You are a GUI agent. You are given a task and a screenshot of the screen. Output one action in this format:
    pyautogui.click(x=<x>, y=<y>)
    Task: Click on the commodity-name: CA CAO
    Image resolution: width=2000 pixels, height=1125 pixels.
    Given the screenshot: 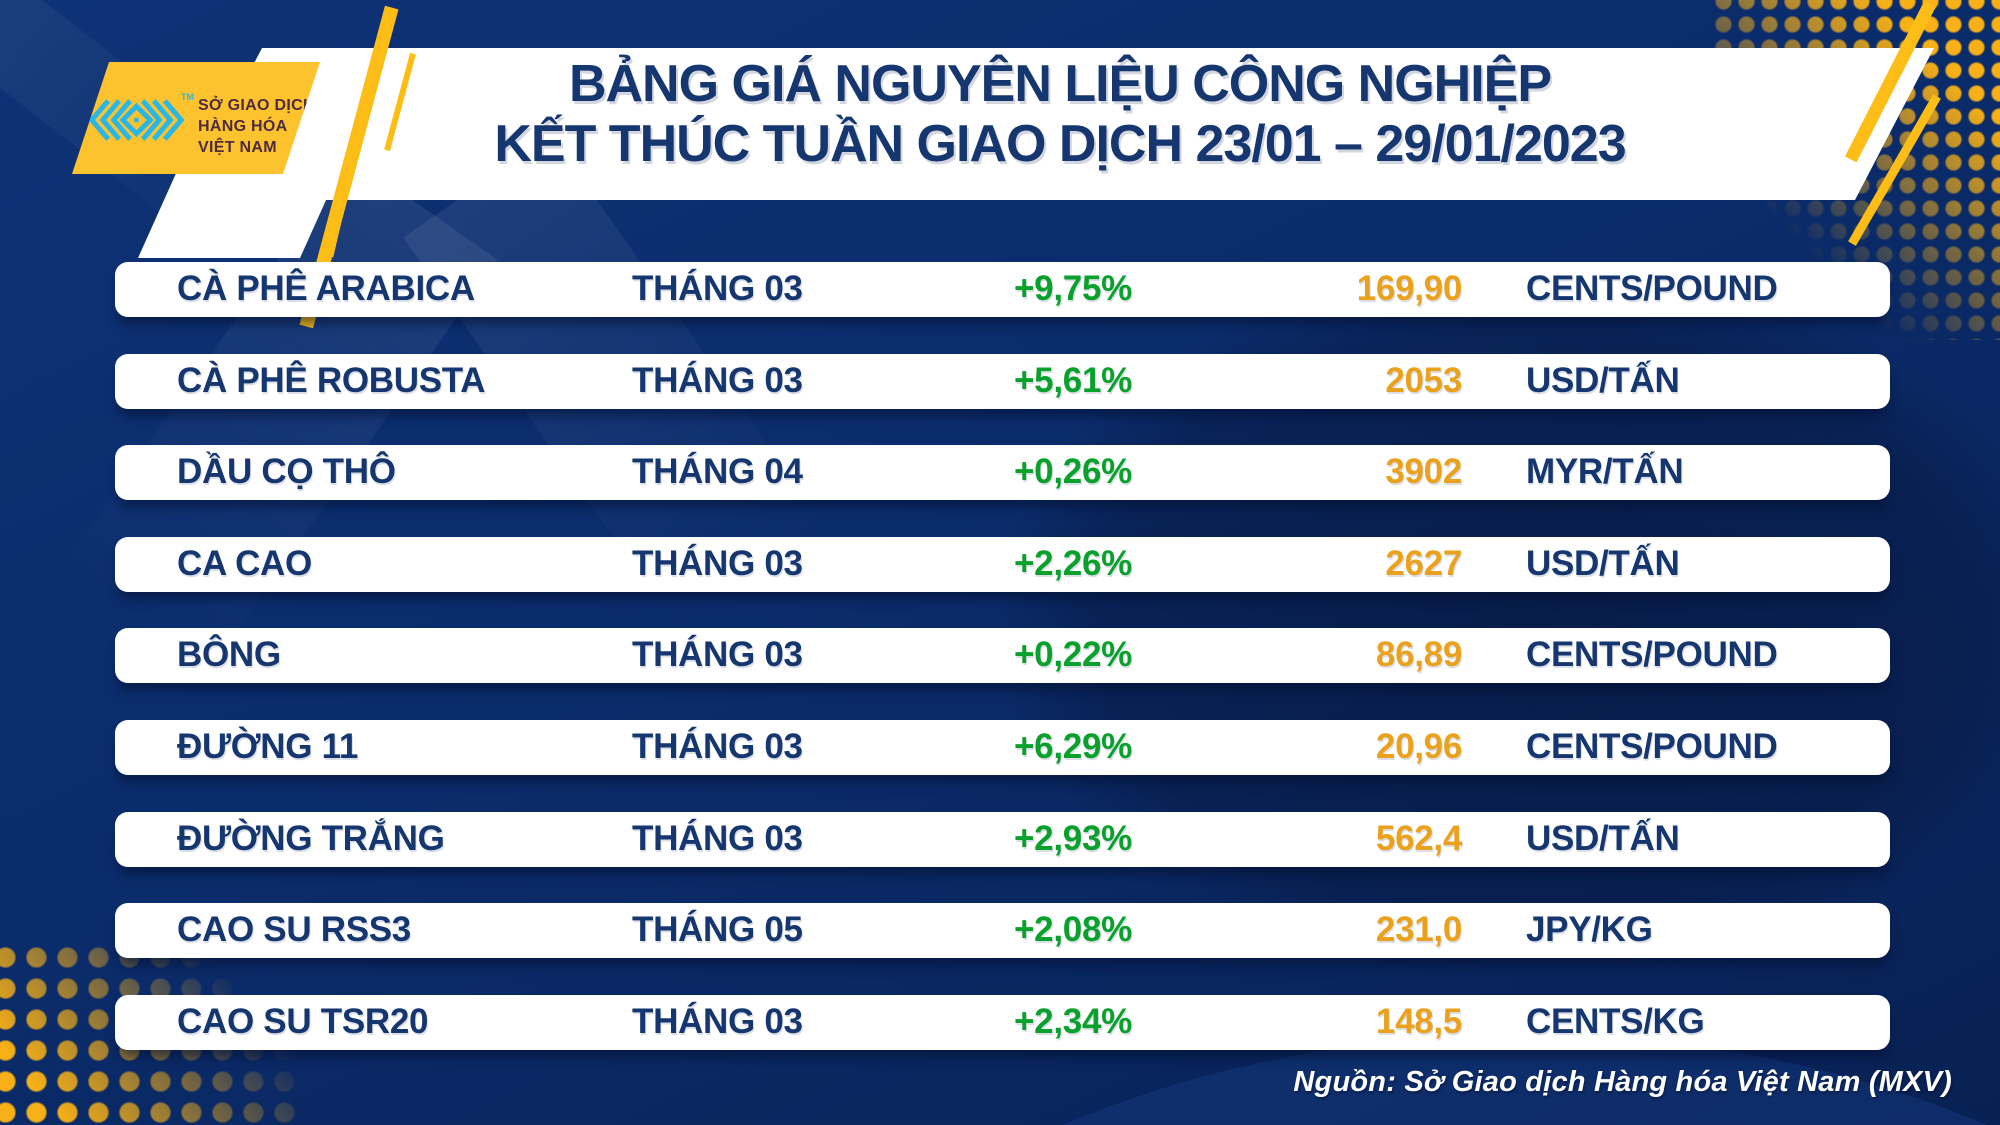 What is the action you would take?
    pyautogui.click(x=244, y=563)
    